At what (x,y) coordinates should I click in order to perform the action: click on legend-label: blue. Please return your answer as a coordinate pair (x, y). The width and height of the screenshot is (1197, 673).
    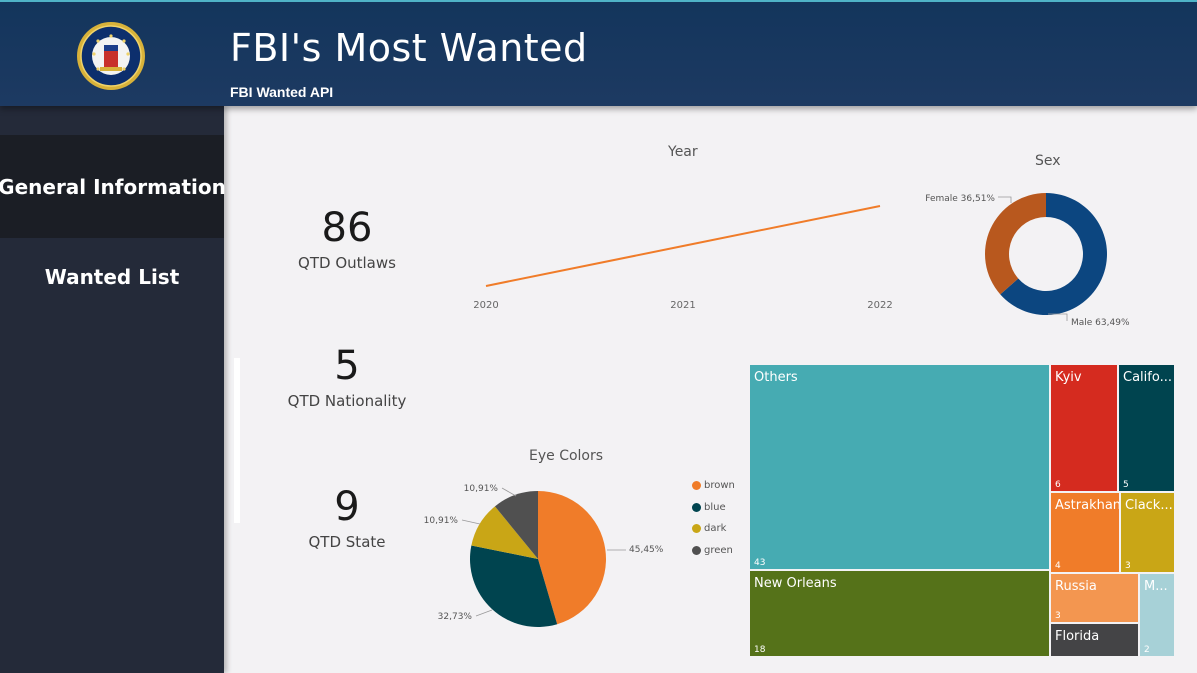
    Looking at the image, I should click on (715, 507).